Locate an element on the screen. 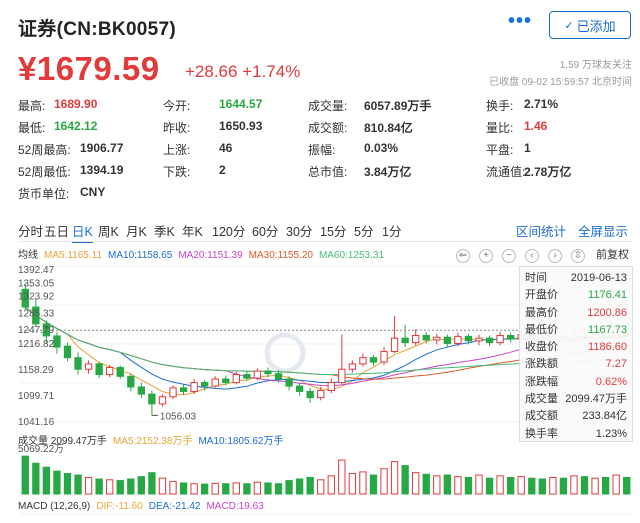  stat-item: 平盘: 1 is located at coordinates (508, 151).